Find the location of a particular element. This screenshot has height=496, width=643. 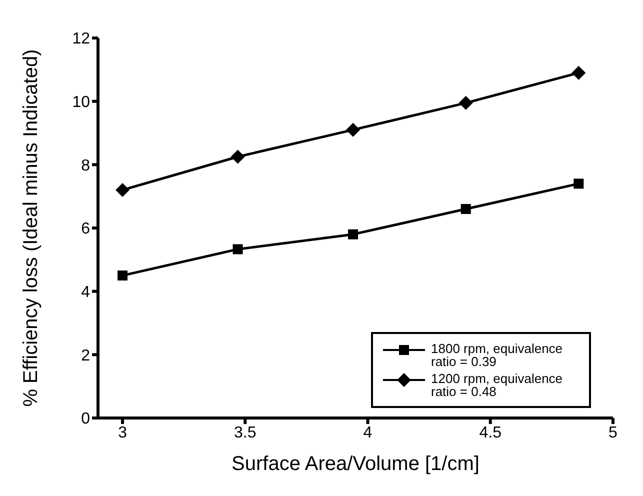

x-tick-label: 4.5 is located at coordinates (490, 433).